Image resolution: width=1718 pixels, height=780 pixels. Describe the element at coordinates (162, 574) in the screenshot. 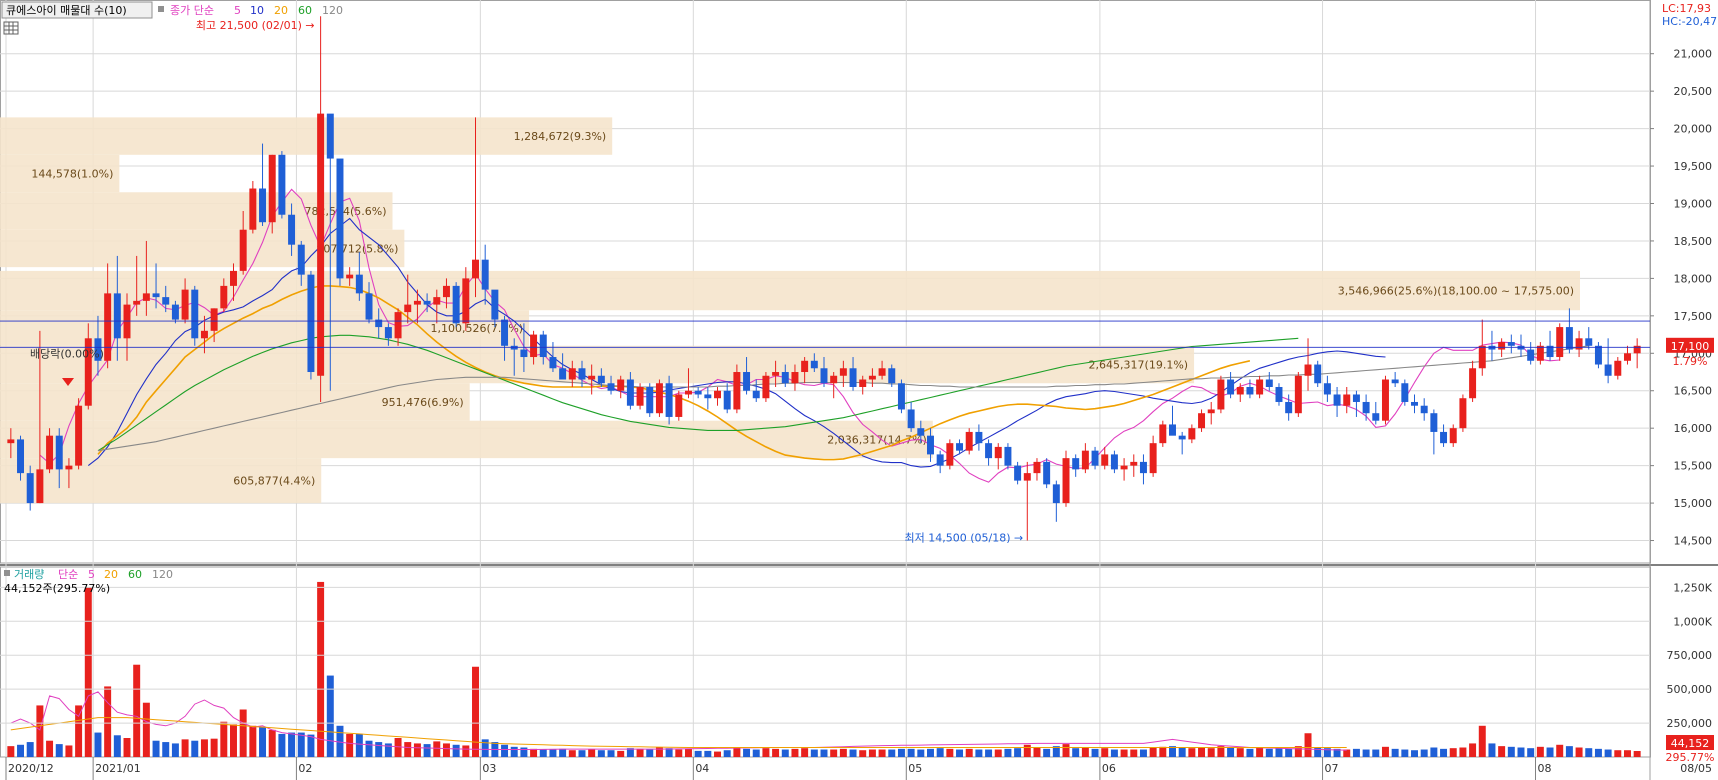

I see `volume-legend-period-120: 120` at that location.